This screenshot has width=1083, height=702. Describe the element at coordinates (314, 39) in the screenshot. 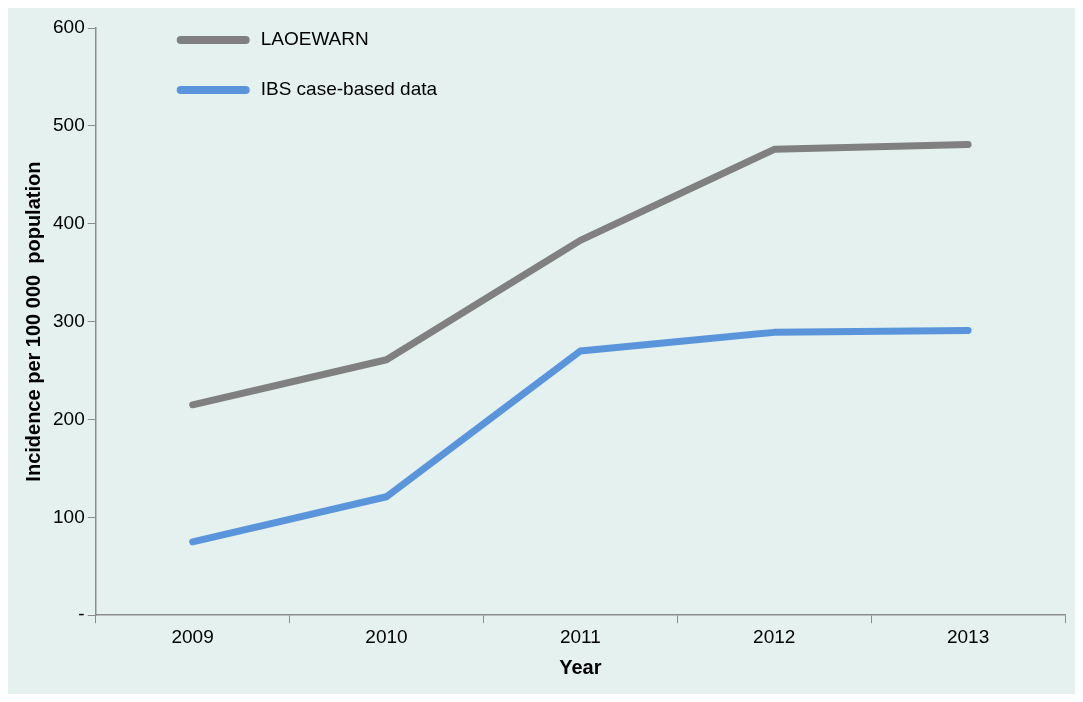

I see `legend-label: LAOEWARN` at that location.